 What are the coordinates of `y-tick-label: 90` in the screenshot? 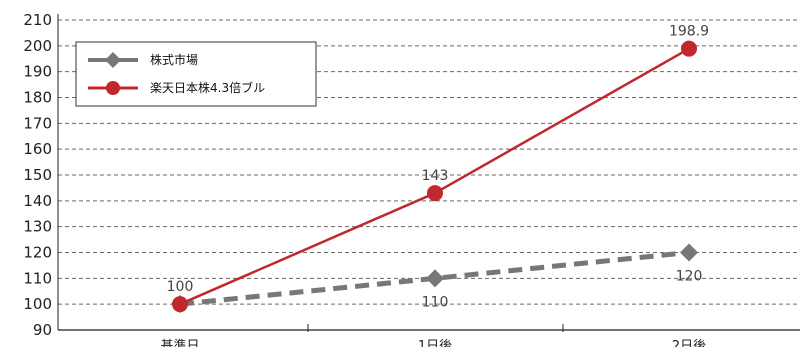 It's located at (42, 330).